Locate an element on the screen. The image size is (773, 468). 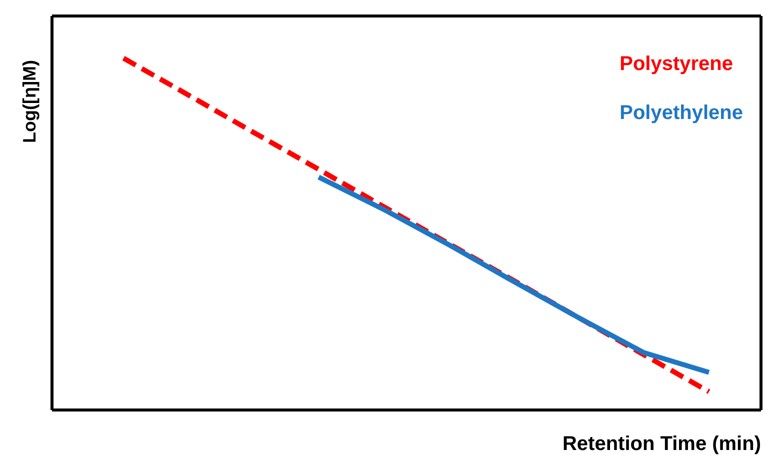
x-axis-title: Retention Time (min) is located at coordinates (661, 444).